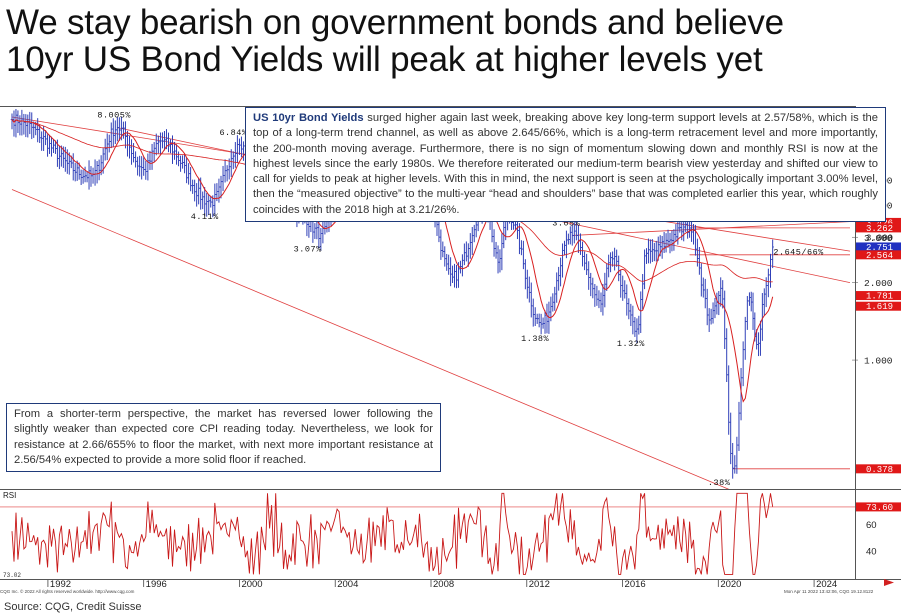 This screenshot has height=613, width=901. I want to click on price-label: 1.781, so click(879, 297).